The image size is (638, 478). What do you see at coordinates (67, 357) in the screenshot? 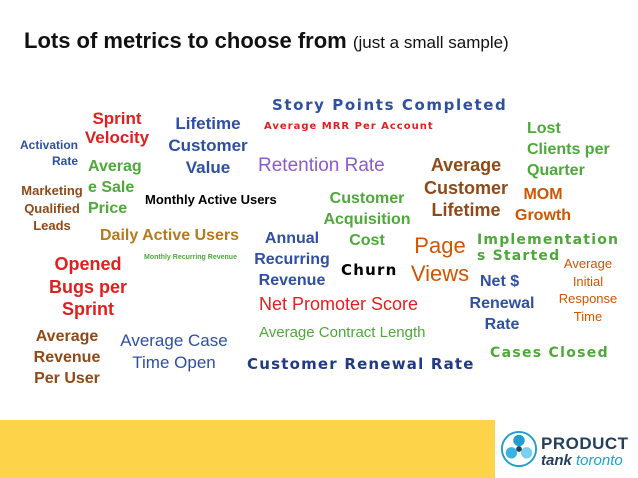
I see `metric-arpu: Average Revenue Per User` at bounding box center [67, 357].